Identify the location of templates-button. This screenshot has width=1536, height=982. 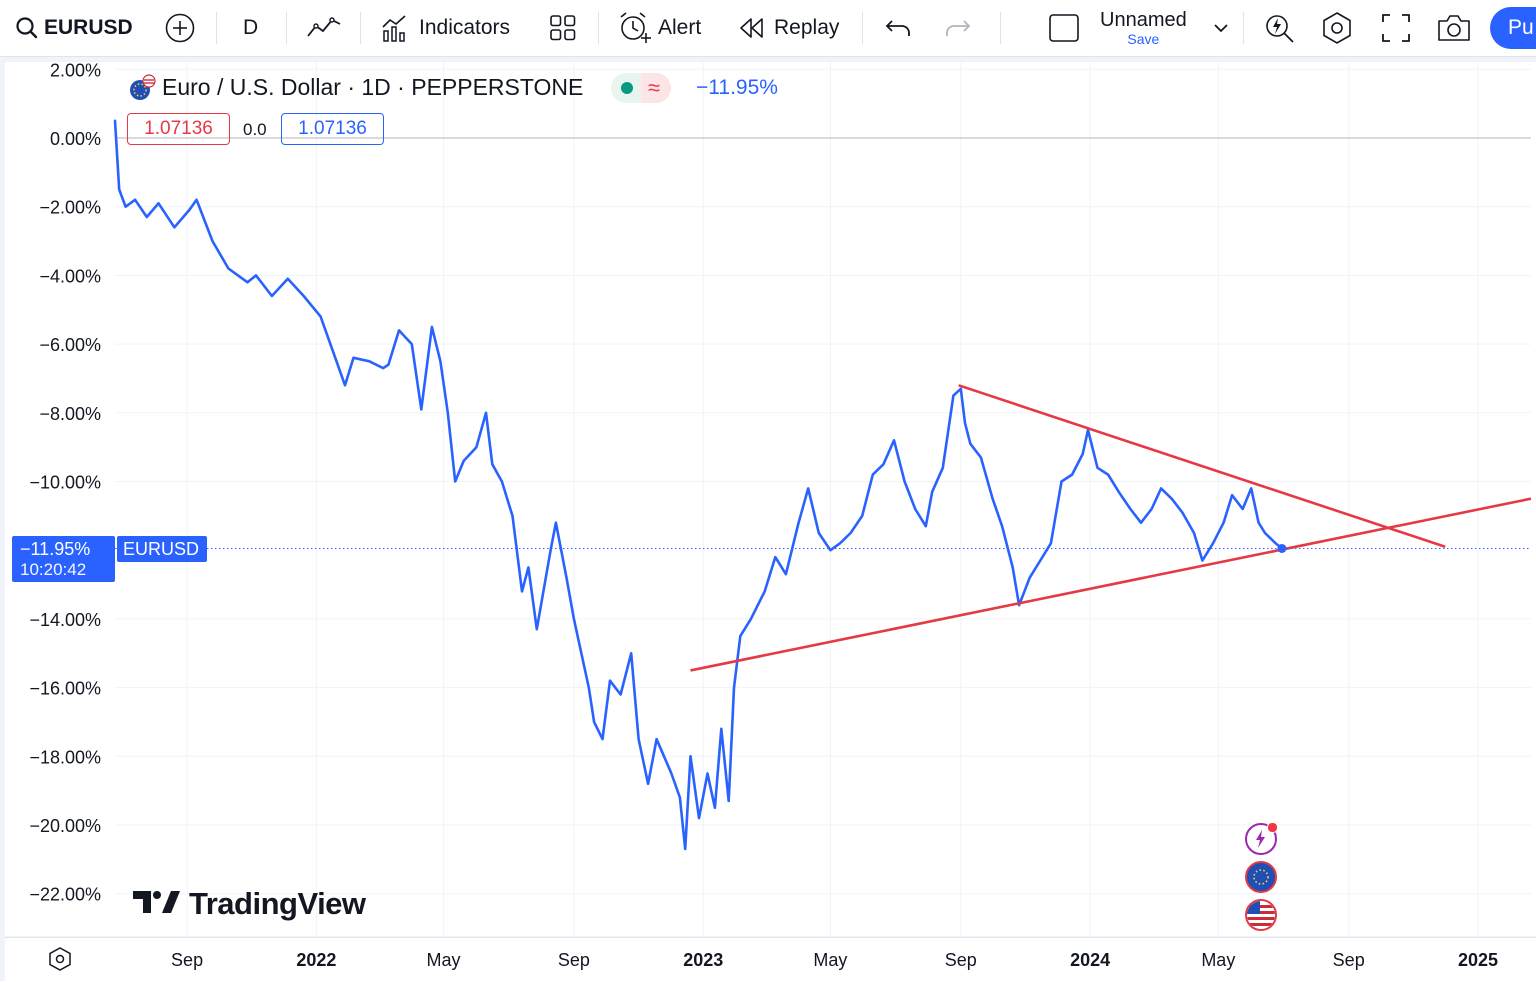
(563, 28).